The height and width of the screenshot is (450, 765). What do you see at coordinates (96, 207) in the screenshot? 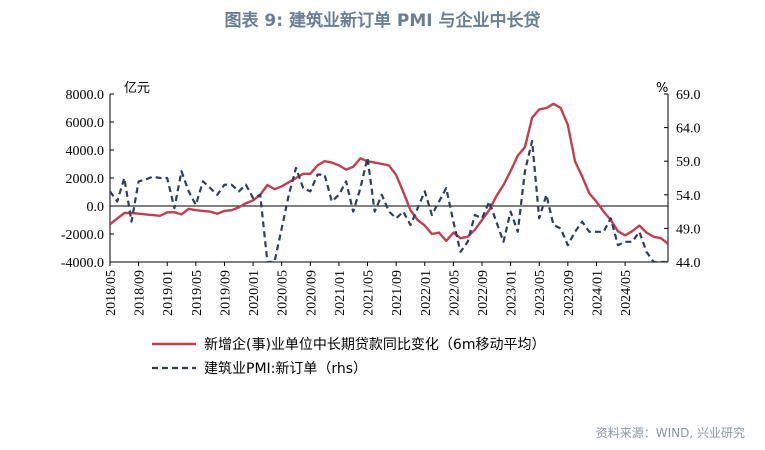
I see `left-tick-label: 0.0` at bounding box center [96, 207].